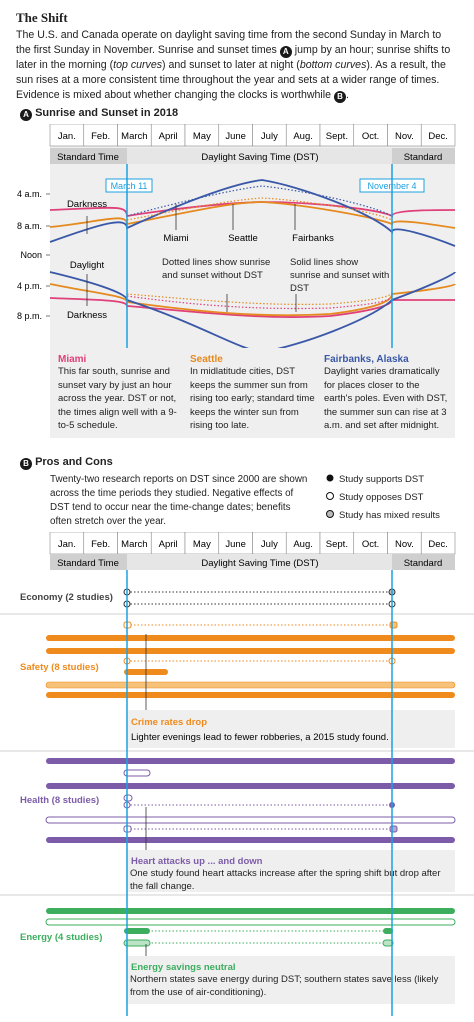  I want to click on health-callout-title: Heart attacks up ... and down, so click(197, 861).